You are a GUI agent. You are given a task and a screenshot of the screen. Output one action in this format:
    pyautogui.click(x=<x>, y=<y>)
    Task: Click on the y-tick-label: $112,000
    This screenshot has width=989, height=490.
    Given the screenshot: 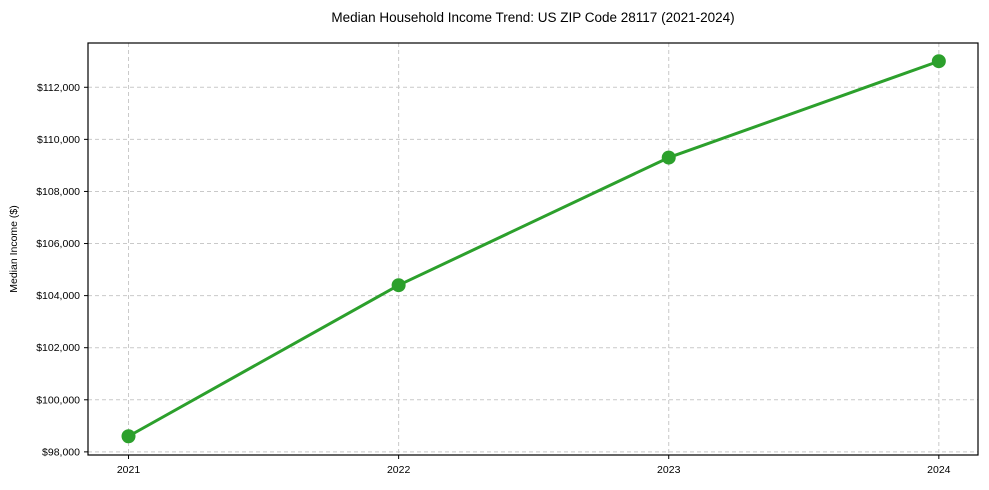 What is the action you would take?
    pyautogui.click(x=58, y=88)
    